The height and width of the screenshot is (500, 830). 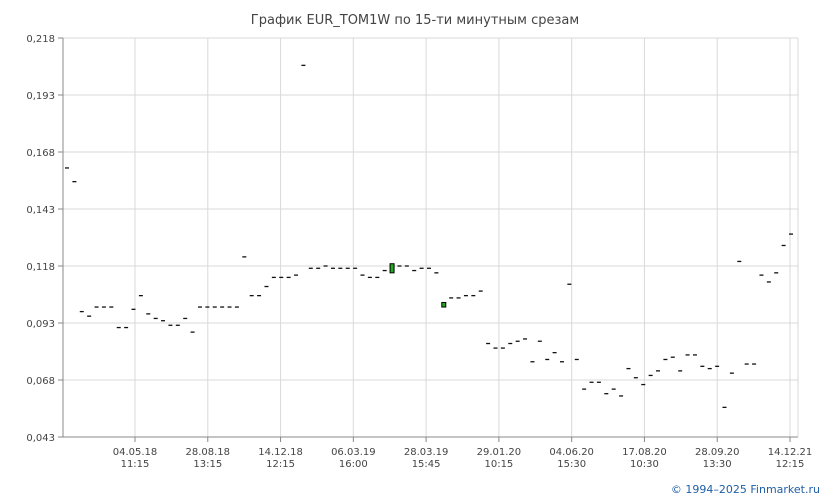 I want to click on y-tick-label: 0,043, so click(x=40, y=438).